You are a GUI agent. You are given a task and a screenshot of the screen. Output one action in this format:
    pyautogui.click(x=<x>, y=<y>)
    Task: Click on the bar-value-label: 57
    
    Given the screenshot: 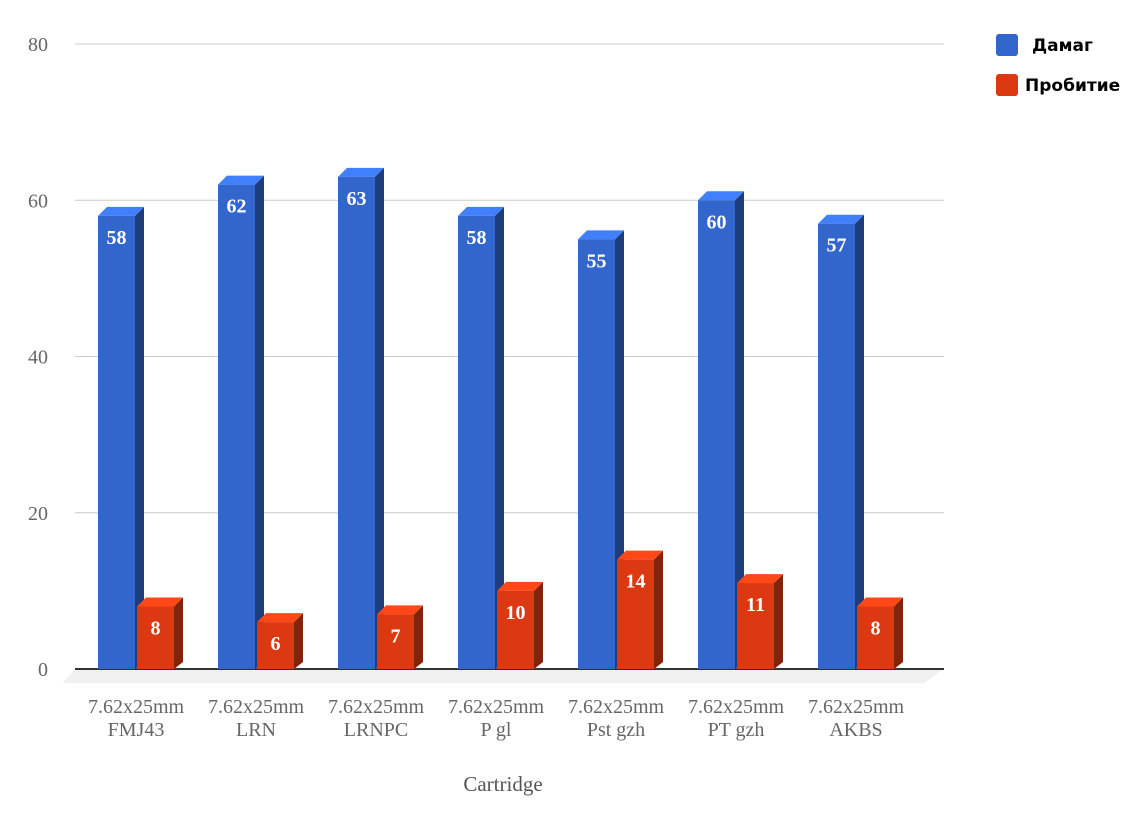 What is the action you would take?
    pyautogui.click(x=837, y=246)
    